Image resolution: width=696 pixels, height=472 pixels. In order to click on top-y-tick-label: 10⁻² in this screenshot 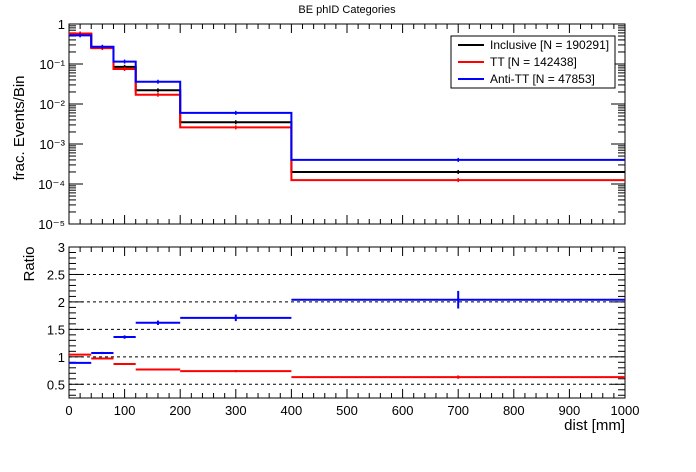, I will do `click(52, 104)`.